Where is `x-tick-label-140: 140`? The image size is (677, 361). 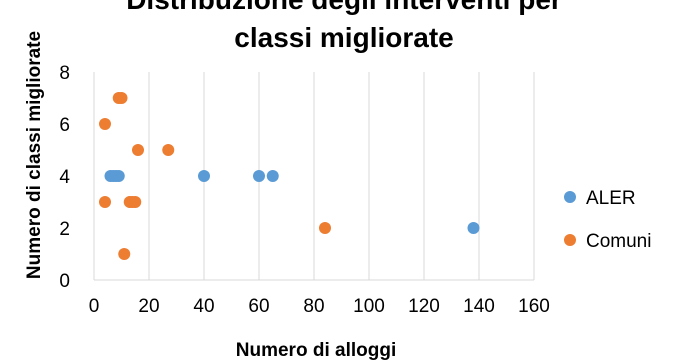
x-tick-label-140: 140 is located at coordinates (479, 306).